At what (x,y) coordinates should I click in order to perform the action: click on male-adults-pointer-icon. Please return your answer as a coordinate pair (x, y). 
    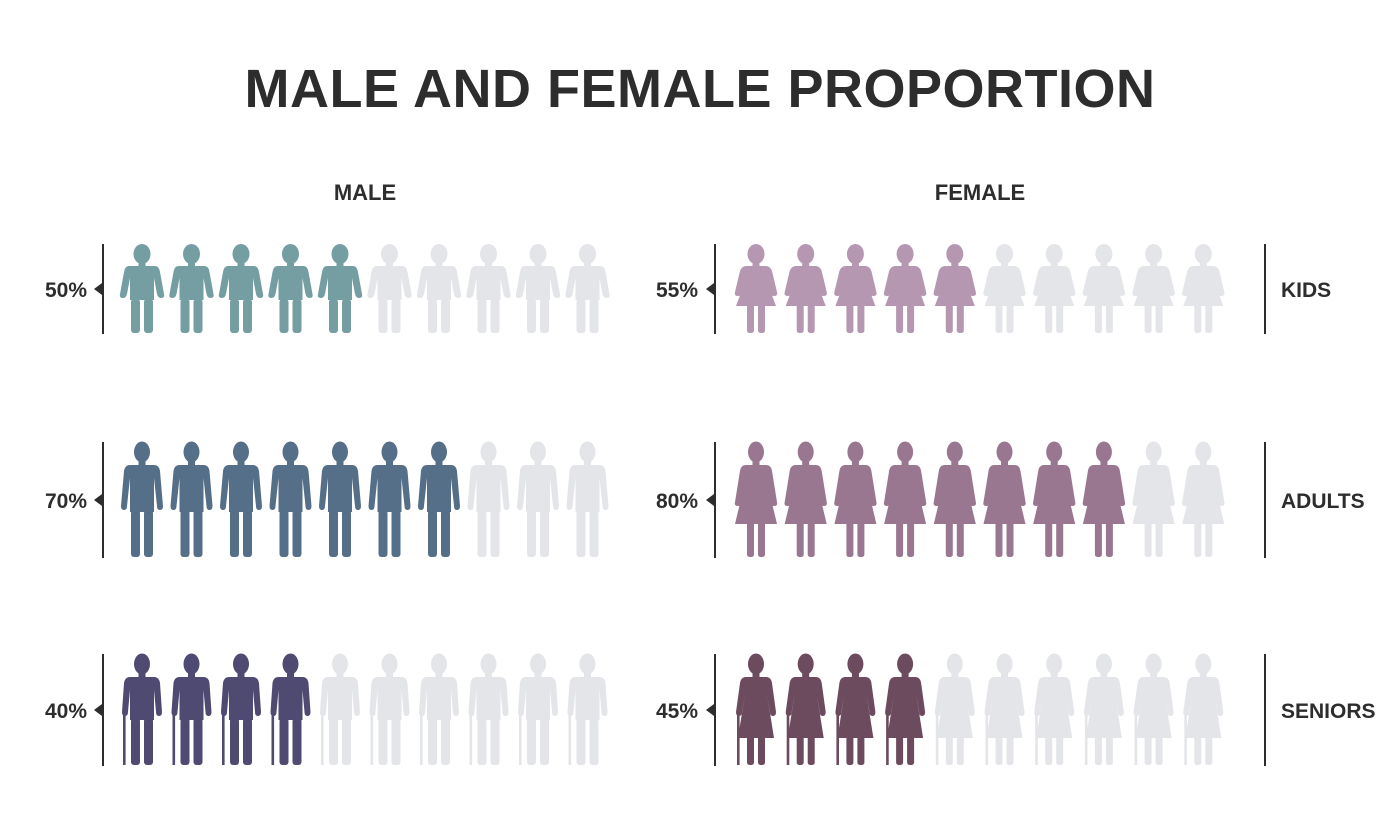
    Looking at the image, I should click on (98, 500).